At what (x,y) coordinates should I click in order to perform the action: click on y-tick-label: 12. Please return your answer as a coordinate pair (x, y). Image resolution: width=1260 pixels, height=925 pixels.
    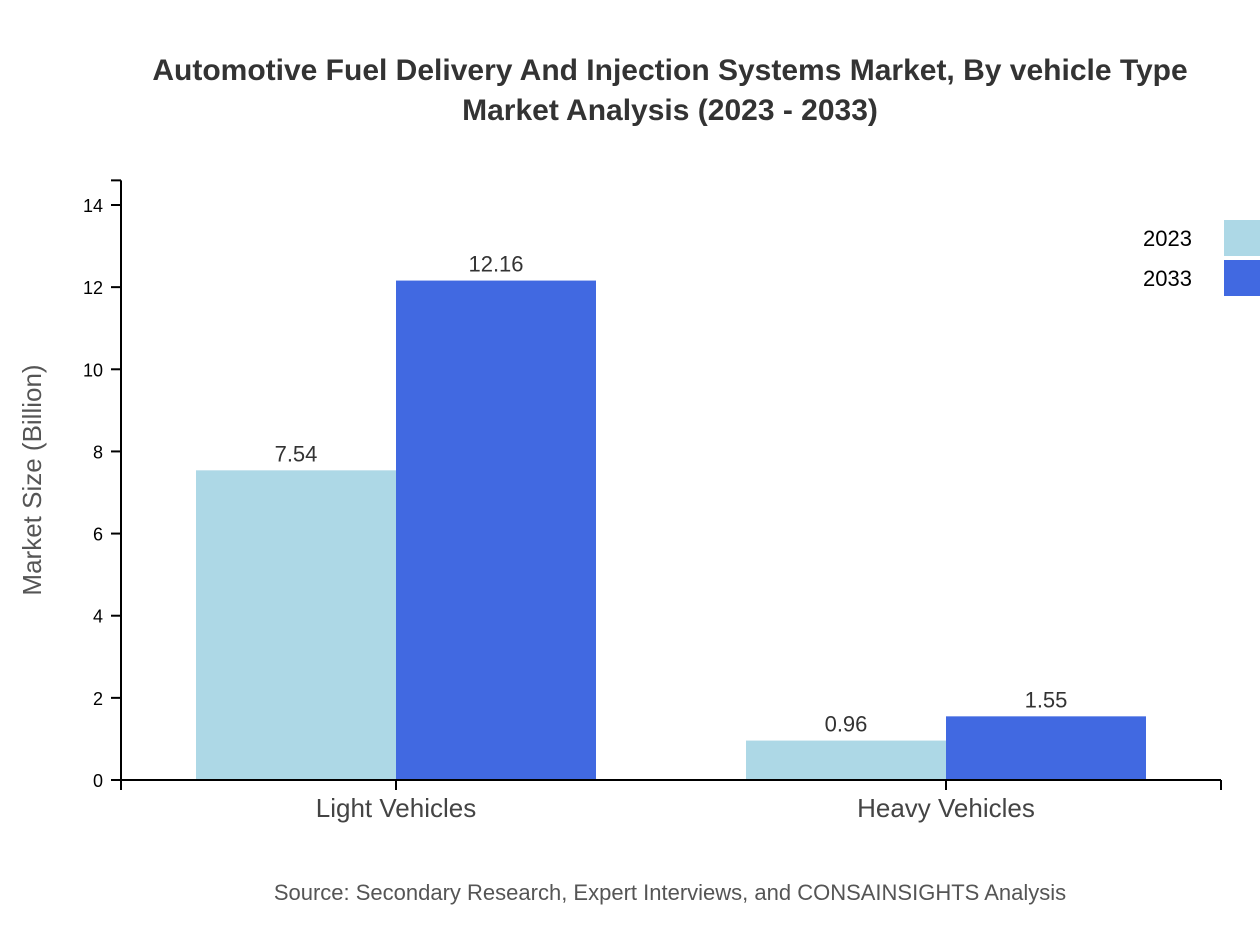
    Looking at the image, I should click on (93, 288).